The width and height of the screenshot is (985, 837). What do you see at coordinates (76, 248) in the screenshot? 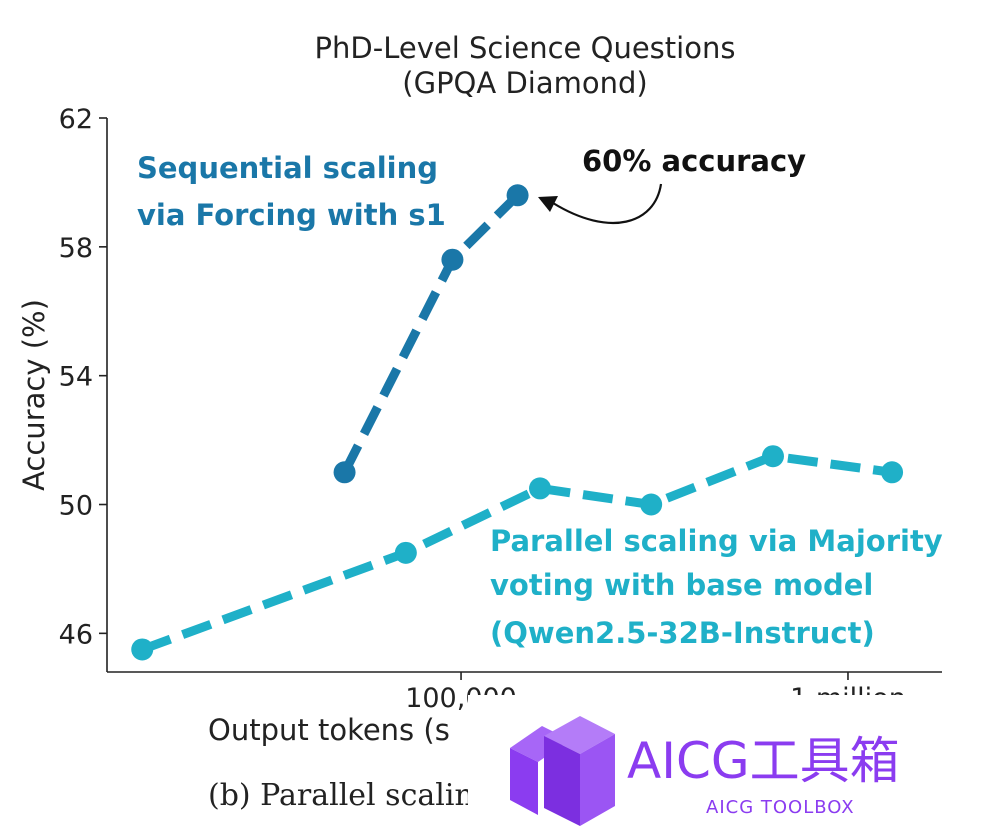
I see `y-tick-label: 58` at bounding box center [76, 248].